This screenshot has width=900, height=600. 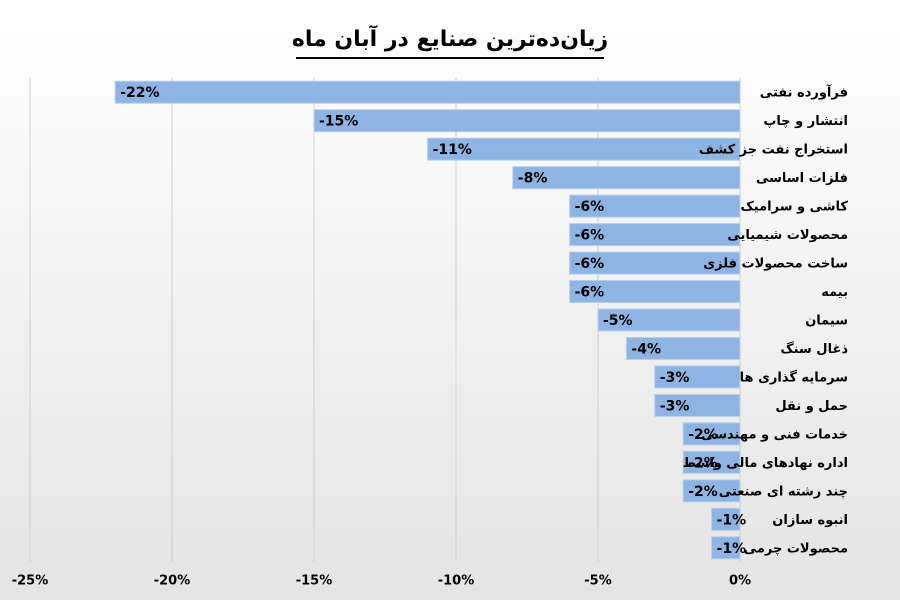 What do you see at coordinates (794, 207) in the screenshot?
I see `y-tick-label: کاشی و سرامیک` at bounding box center [794, 207].